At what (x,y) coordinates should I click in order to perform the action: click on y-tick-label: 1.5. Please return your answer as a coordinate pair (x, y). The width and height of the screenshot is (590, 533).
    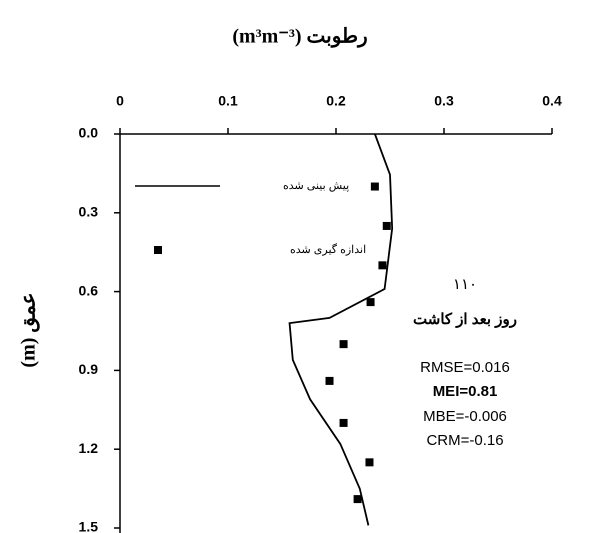
    Looking at the image, I should click on (89, 526).